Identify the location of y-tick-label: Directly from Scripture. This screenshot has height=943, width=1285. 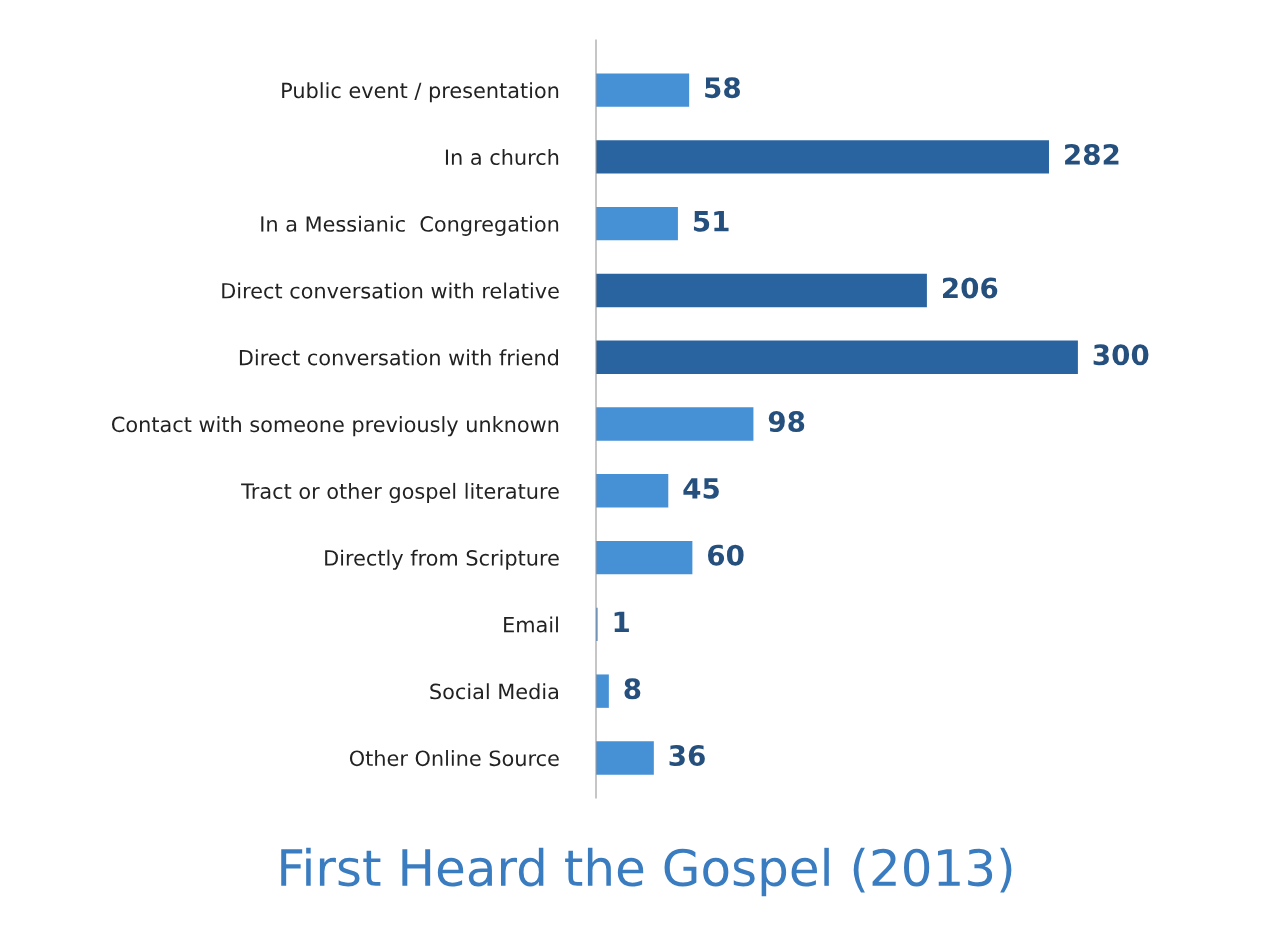
(442, 559).